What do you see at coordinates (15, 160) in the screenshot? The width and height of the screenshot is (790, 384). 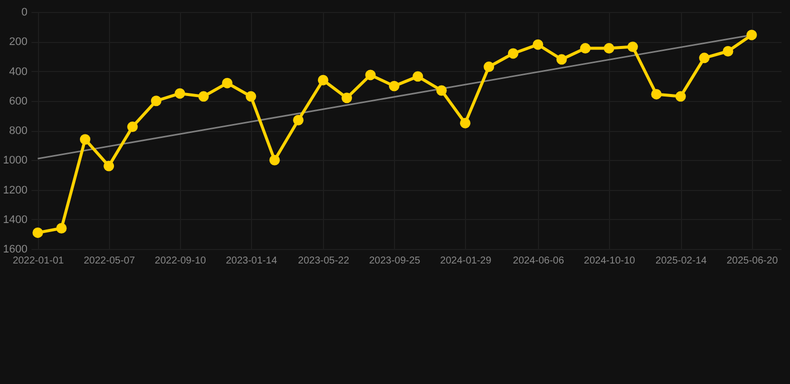 I see `y-tick-label: 1000` at bounding box center [15, 160].